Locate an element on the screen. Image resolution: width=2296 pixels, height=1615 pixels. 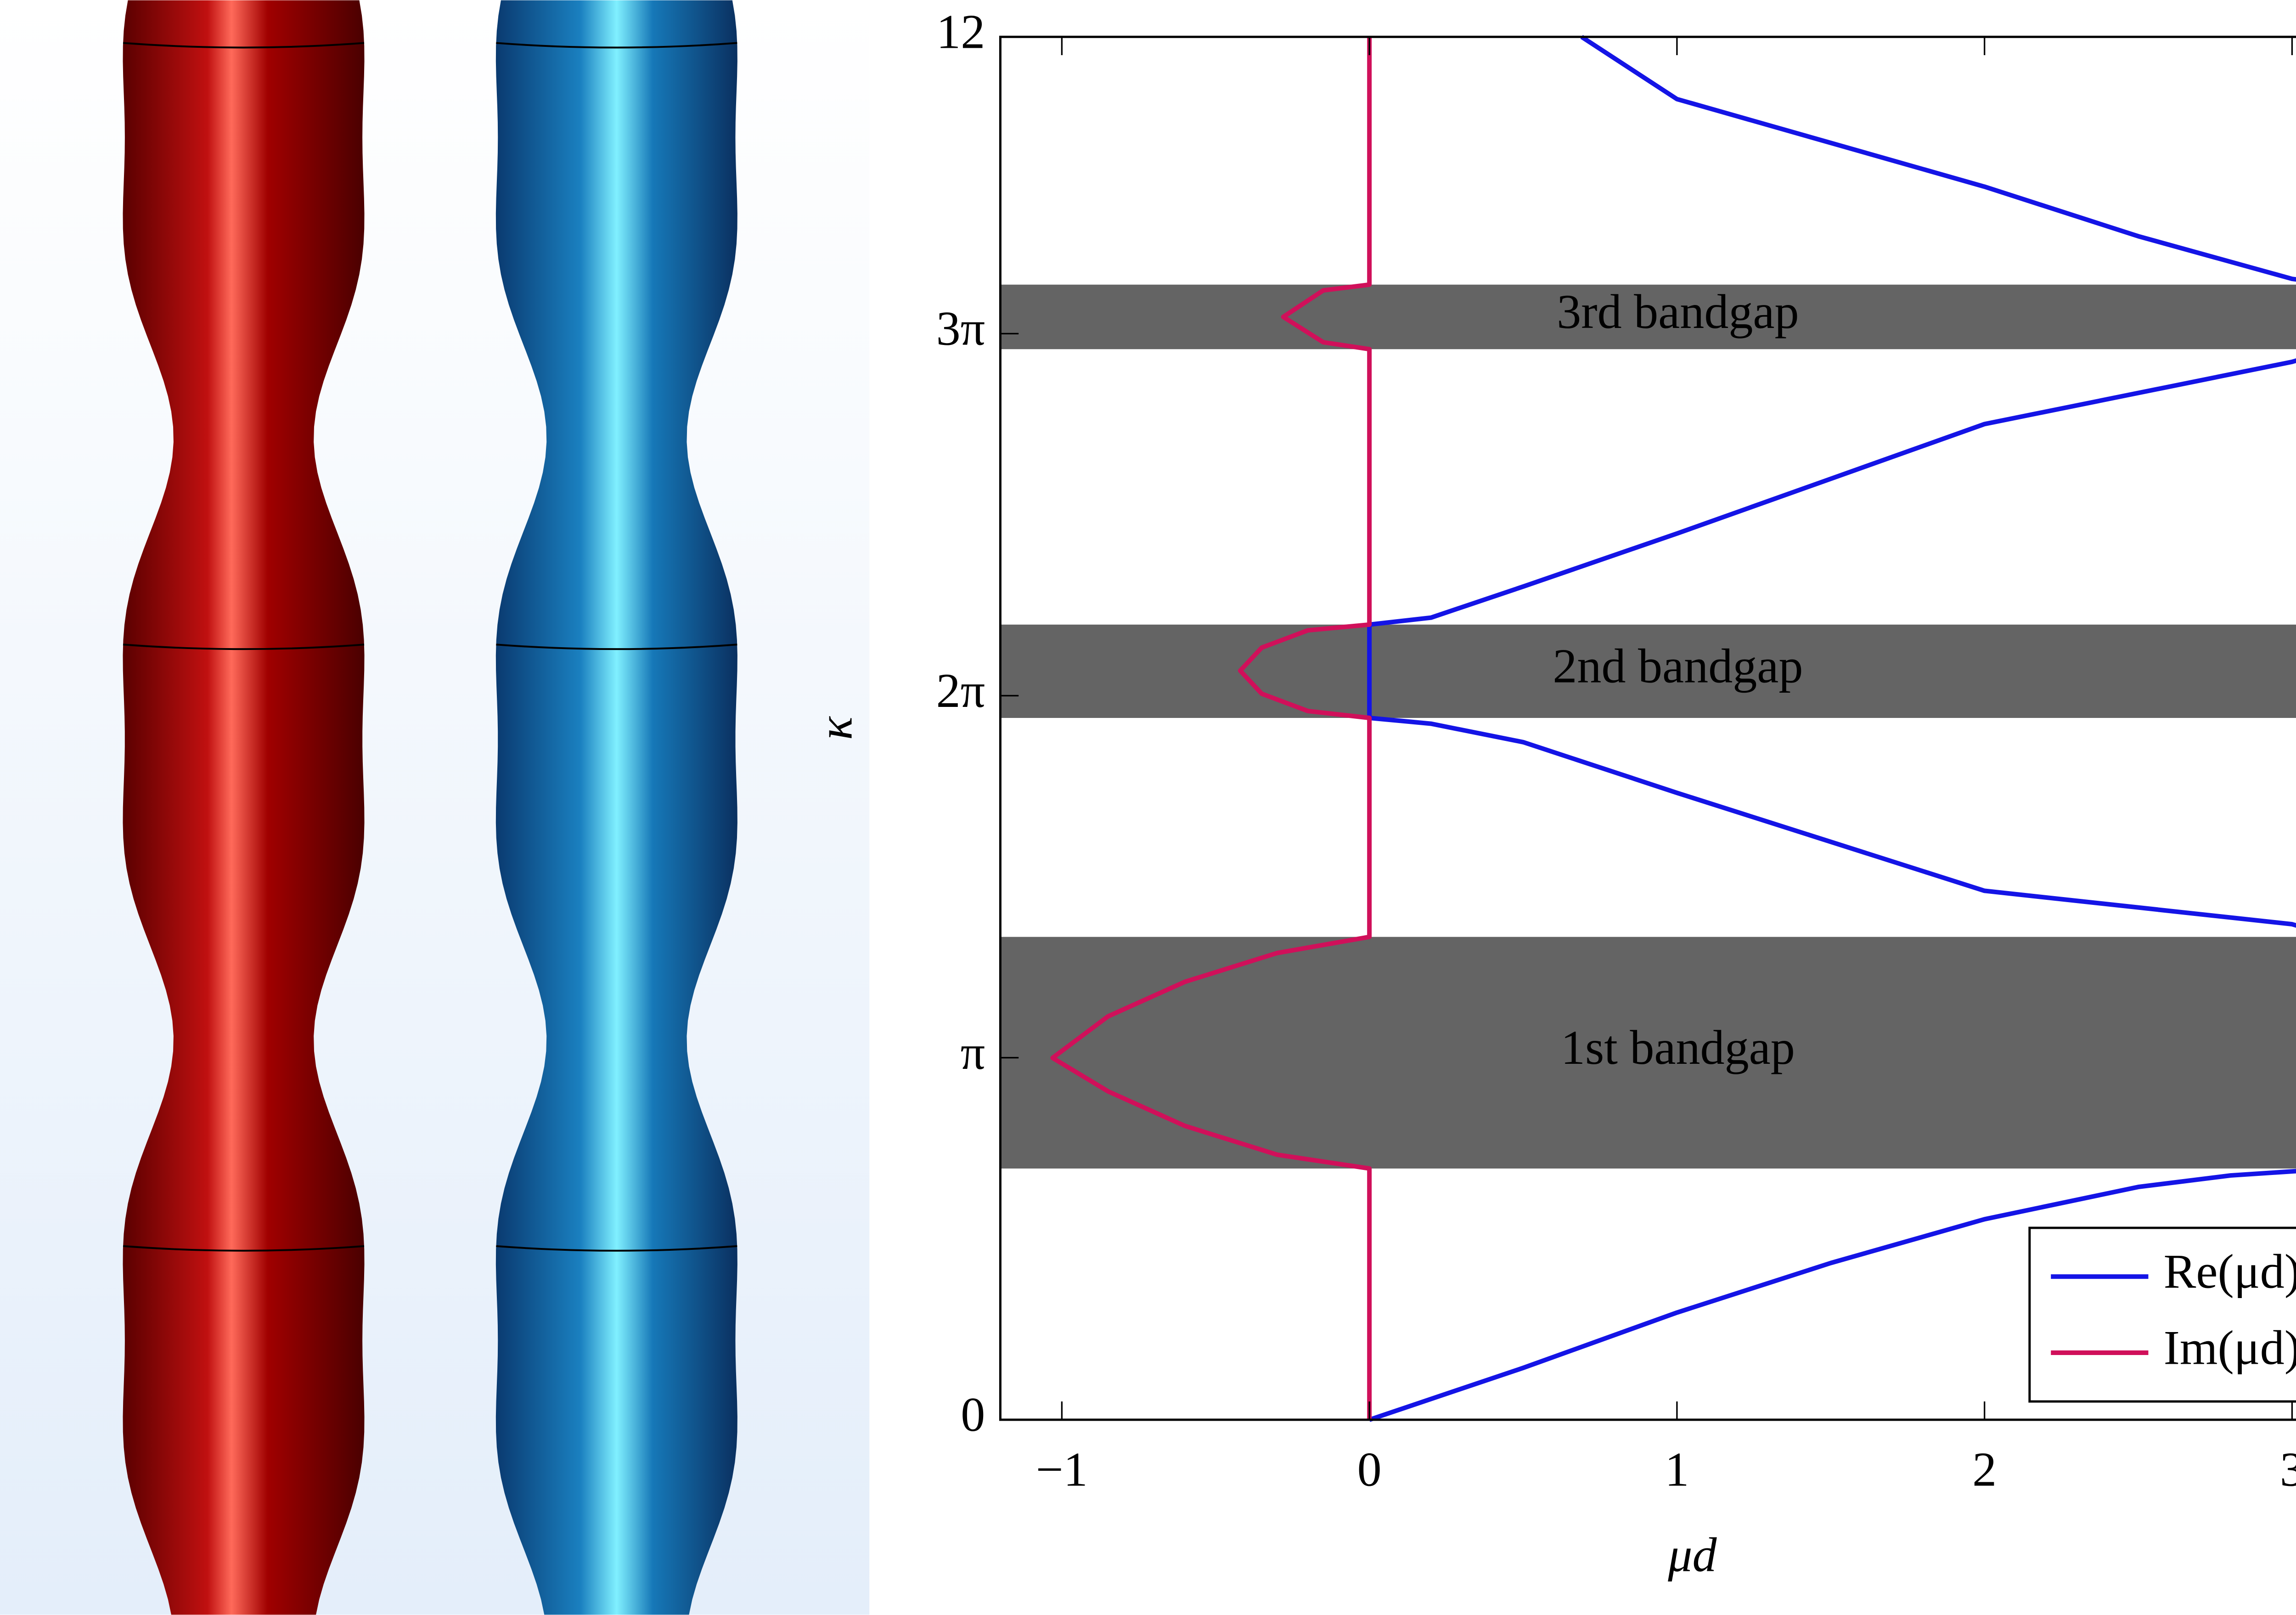
x-axis-label: μd is located at coordinates (1692, 1554).